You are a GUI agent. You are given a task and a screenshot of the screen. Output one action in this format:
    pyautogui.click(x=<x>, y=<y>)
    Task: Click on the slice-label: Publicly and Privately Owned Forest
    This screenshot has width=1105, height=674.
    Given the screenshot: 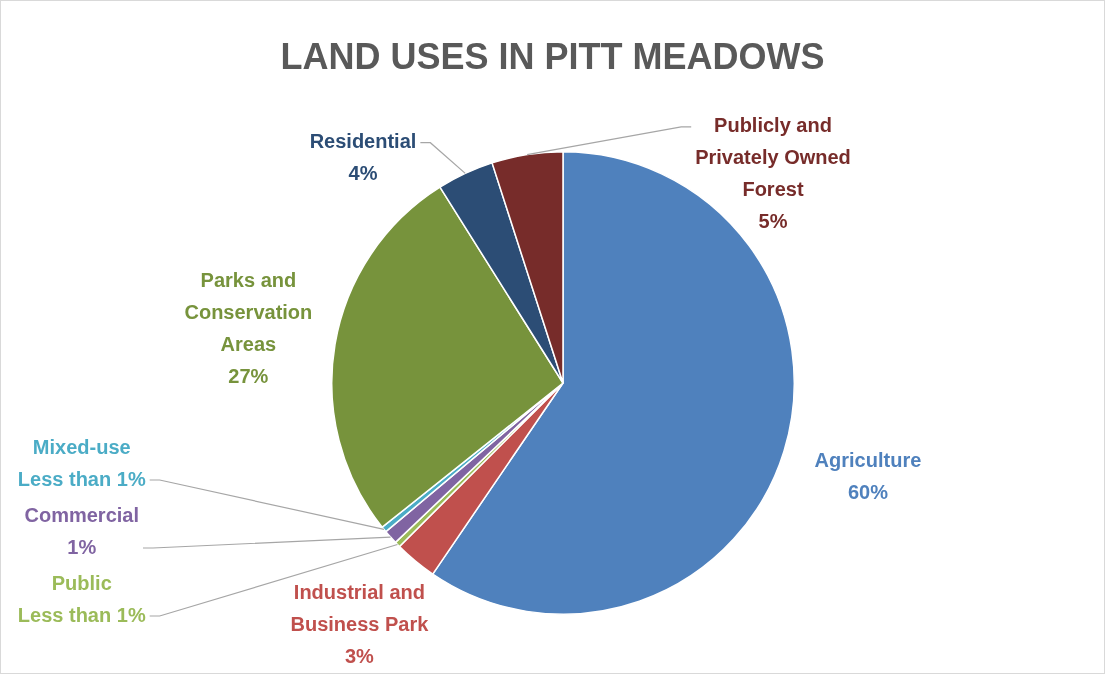 What is the action you would take?
    pyautogui.click(x=773, y=157)
    